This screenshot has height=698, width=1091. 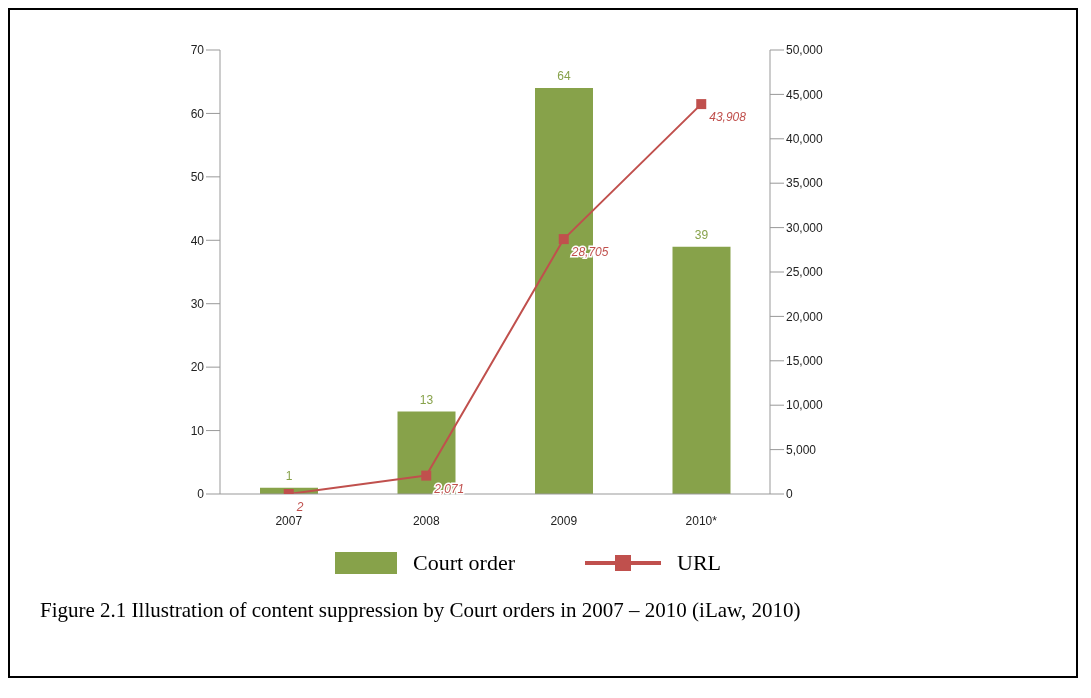 What do you see at coordinates (699, 563) in the screenshot?
I see `legend-label: URL` at bounding box center [699, 563].